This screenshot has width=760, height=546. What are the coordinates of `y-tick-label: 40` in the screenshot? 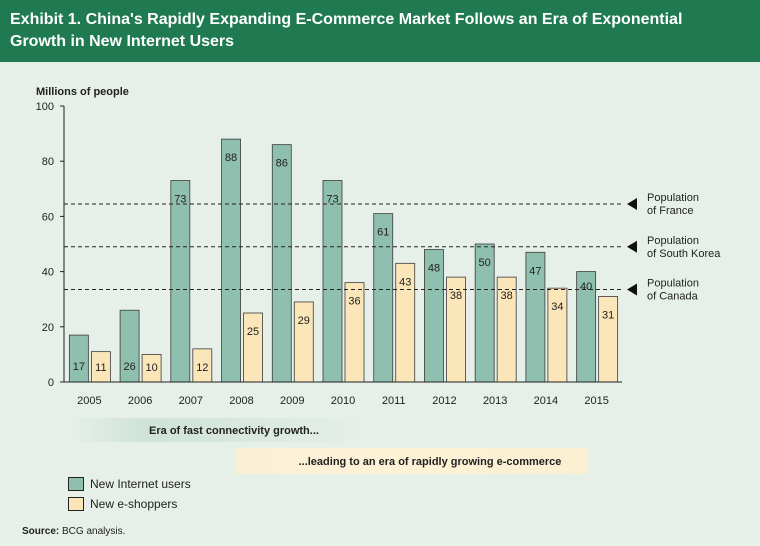 It's located at (48, 273).